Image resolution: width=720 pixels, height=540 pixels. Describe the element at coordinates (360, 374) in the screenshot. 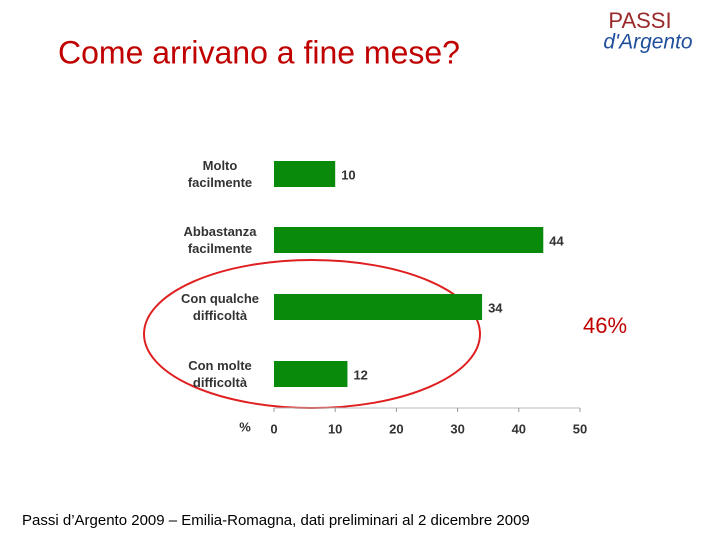

I see `value-label: 12` at that location.